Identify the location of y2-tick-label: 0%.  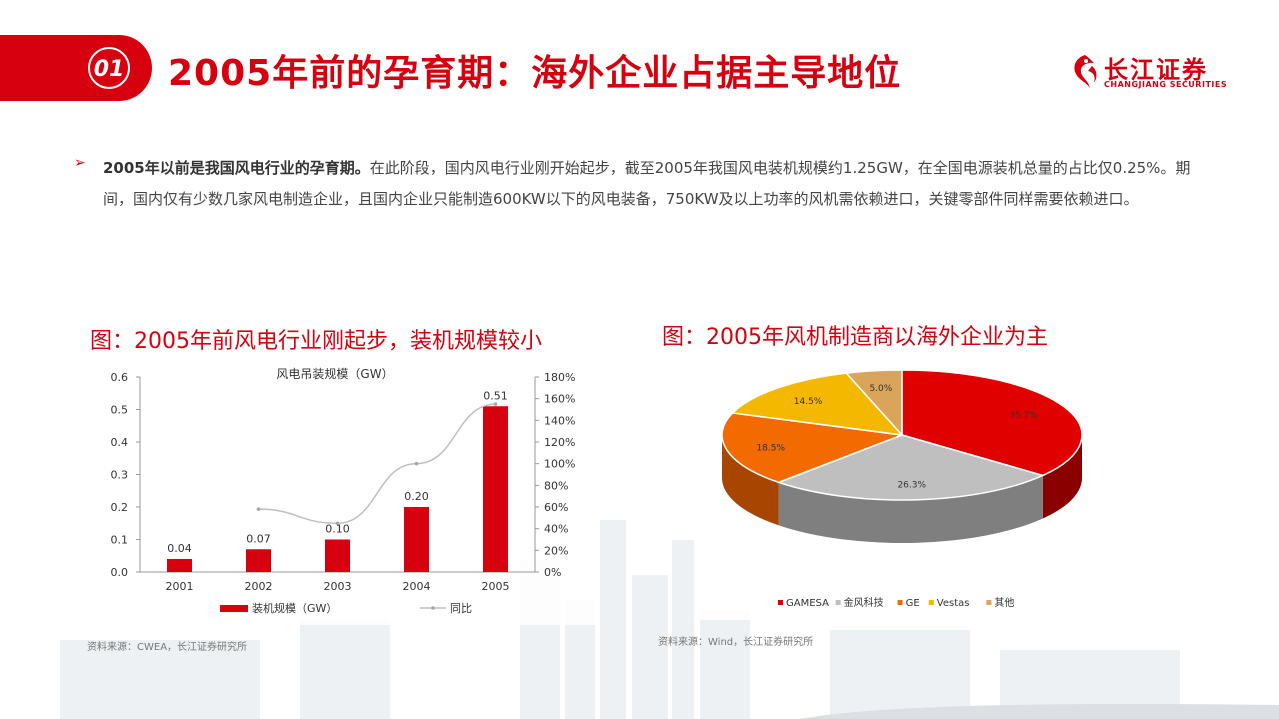
(552, 572).